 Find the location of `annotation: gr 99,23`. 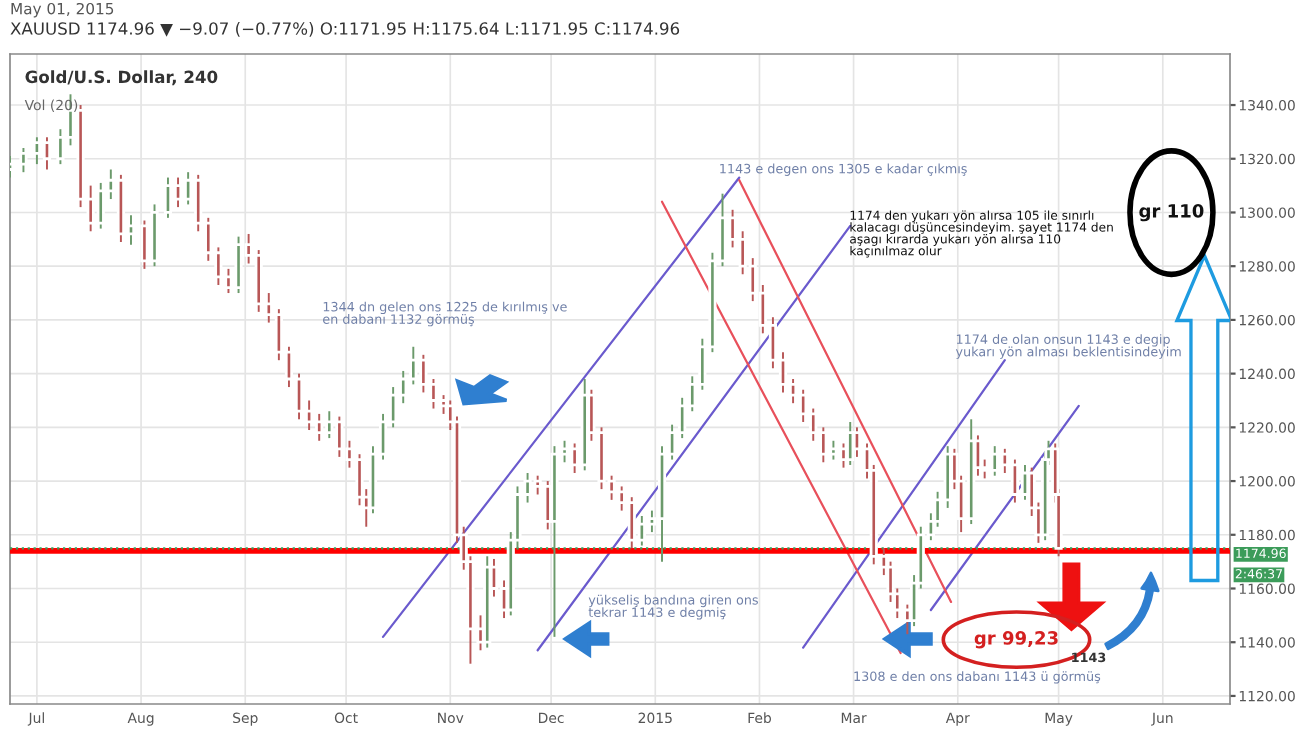

annotation: gr 99,23 is located at coordinates (1016, 640).